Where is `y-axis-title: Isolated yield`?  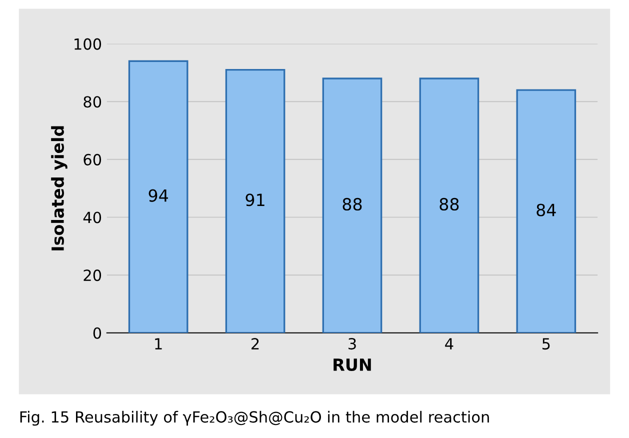 y-axis-title: Isolated yield is located at coordinates (59, 188).